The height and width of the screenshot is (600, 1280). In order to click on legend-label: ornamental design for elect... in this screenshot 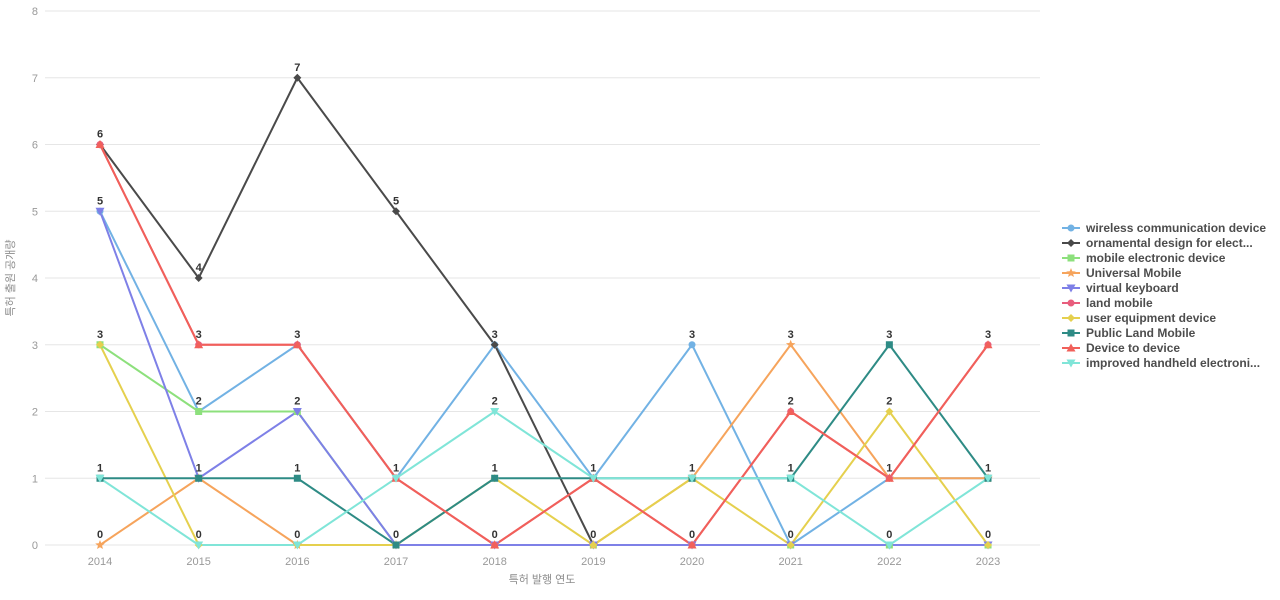, I will do `click(1169, 243)`.